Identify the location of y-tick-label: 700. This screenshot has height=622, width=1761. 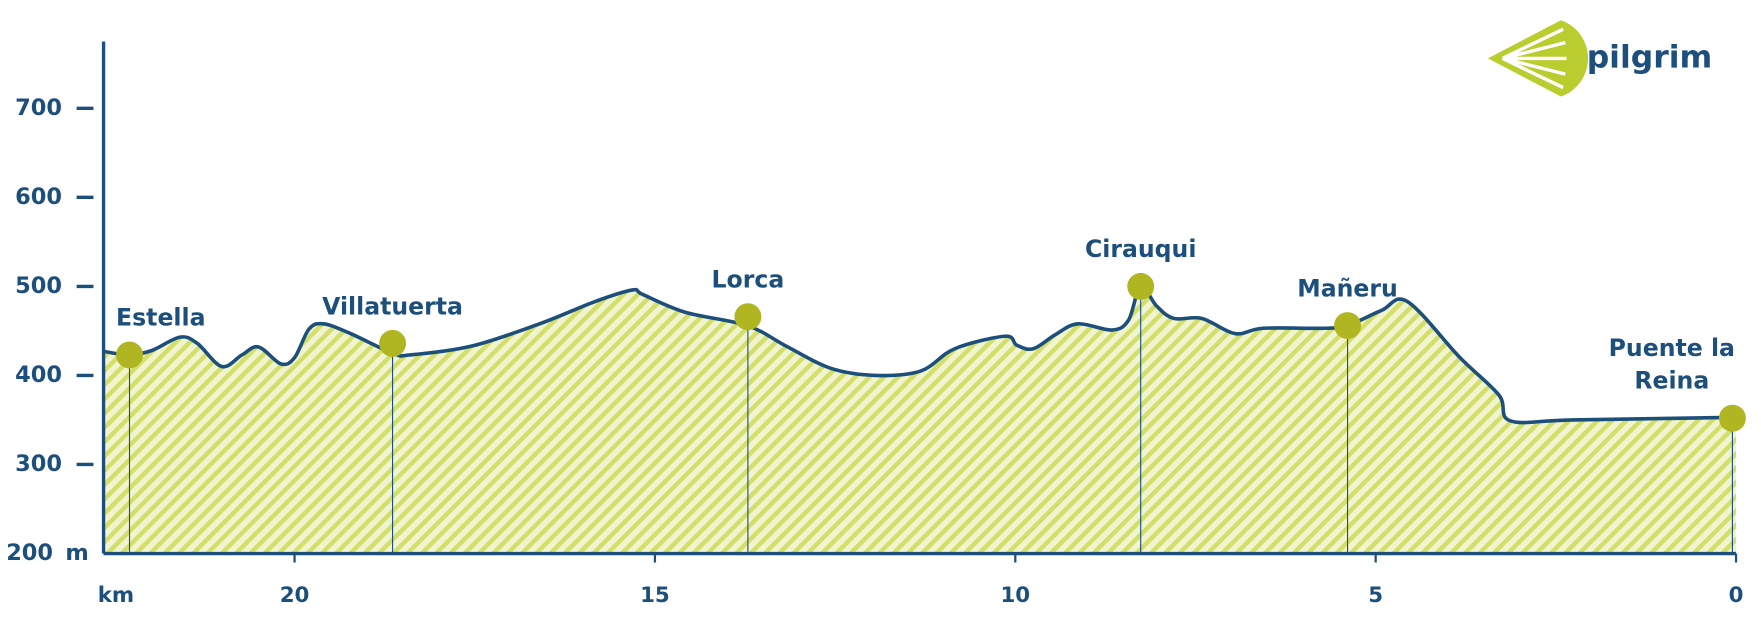
(38, 108).